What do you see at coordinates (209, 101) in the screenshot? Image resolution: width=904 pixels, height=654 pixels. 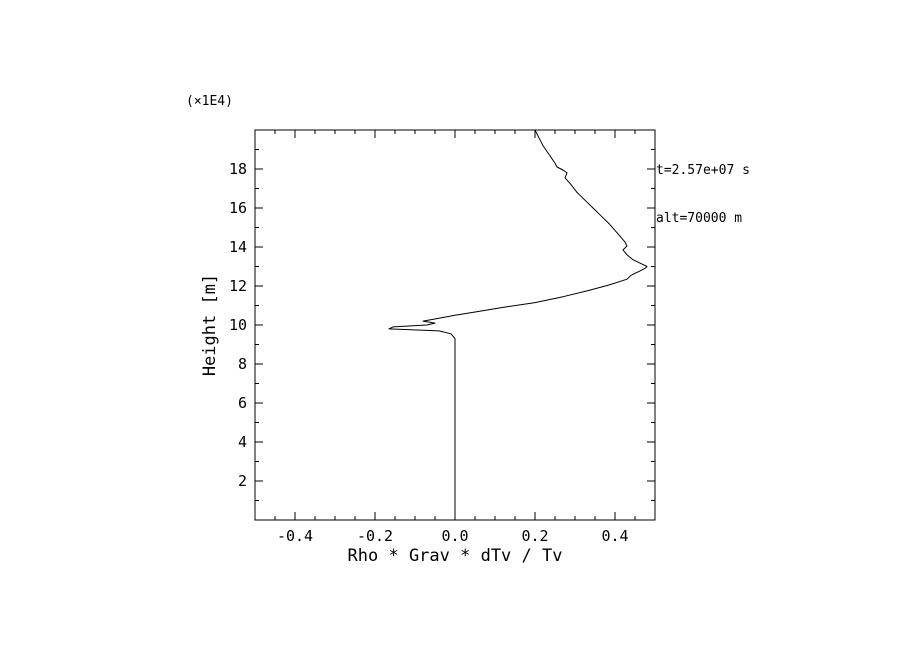 I see `y-axis-multiplier-label: (×1E4)` at bounding box center [209, 101].